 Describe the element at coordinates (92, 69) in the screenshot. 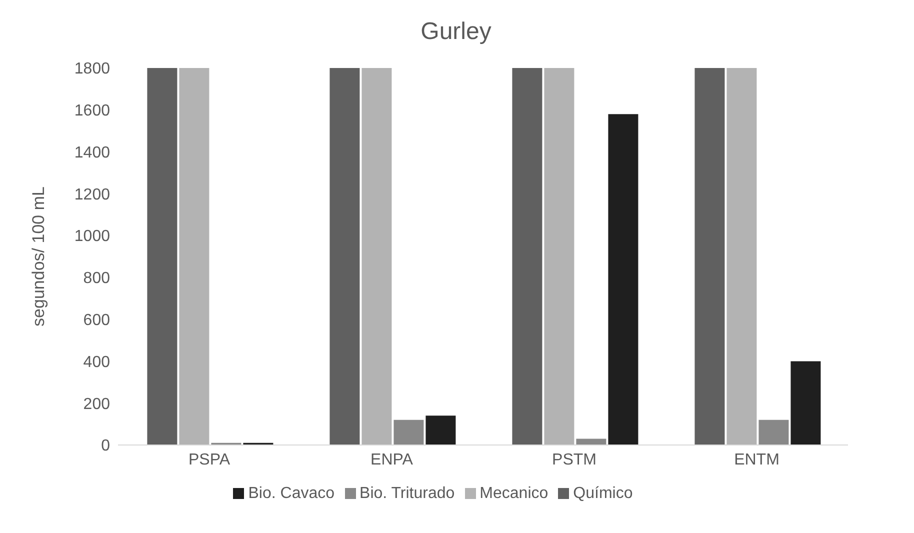

I see `y-tick-label: 1800` at that location.